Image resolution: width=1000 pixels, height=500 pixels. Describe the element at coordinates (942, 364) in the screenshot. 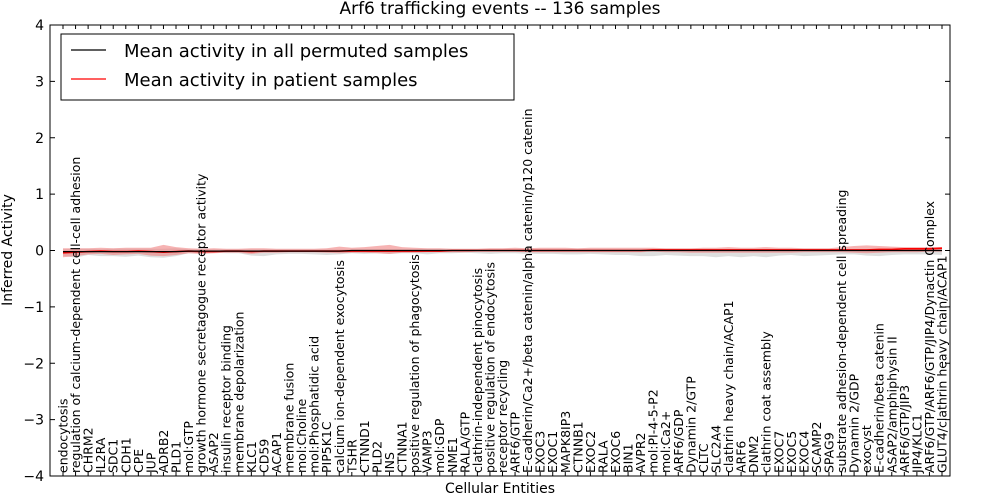

I see `x-tick-label: GLUT4/clathrin heavy chain/ACAP1` at that location.